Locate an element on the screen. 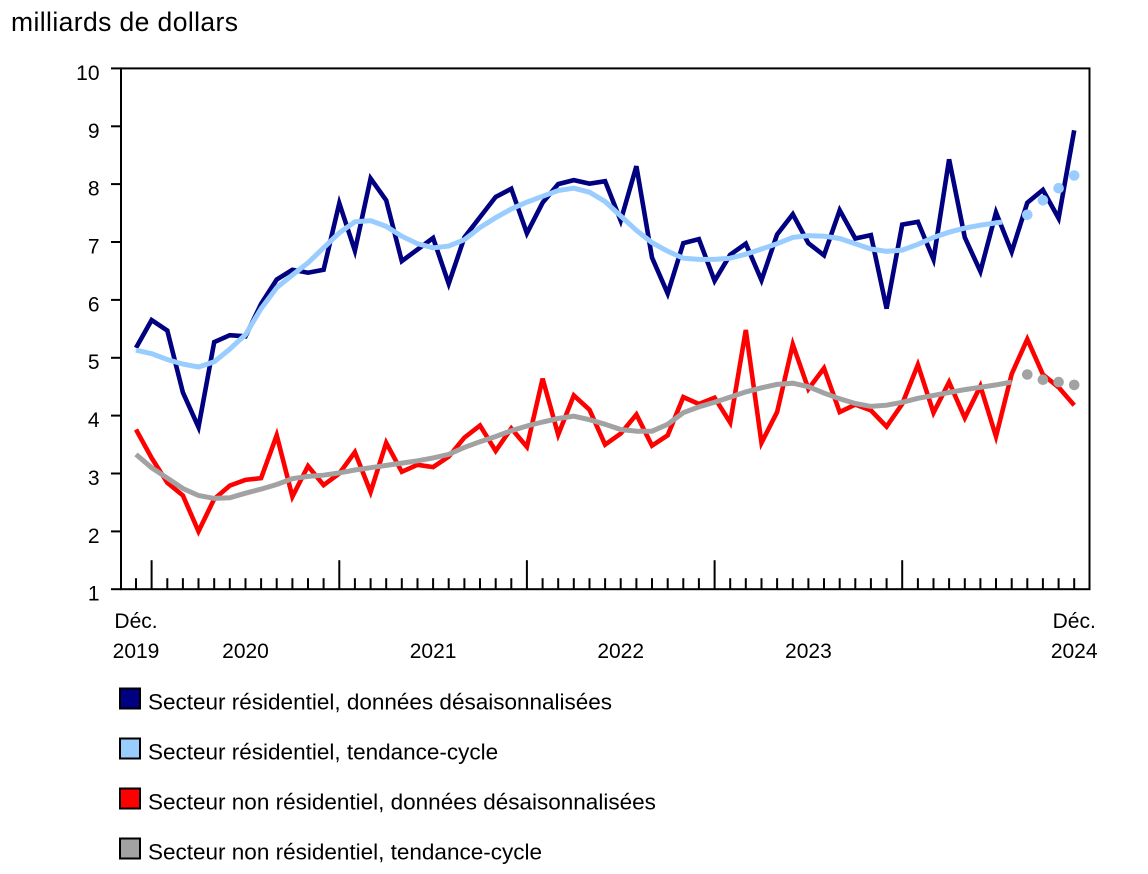  svg-text: 4 is located at coordinates (94, 420).